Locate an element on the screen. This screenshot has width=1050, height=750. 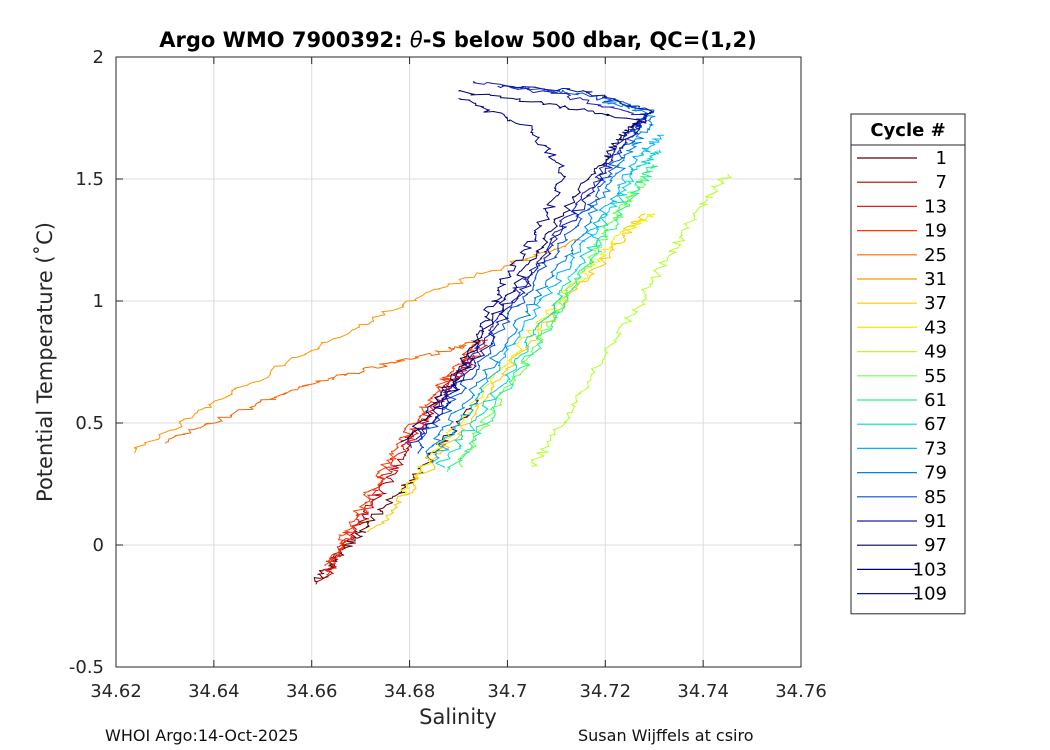
x-tick-label: 34.7 is located at coordinates (507, 691).